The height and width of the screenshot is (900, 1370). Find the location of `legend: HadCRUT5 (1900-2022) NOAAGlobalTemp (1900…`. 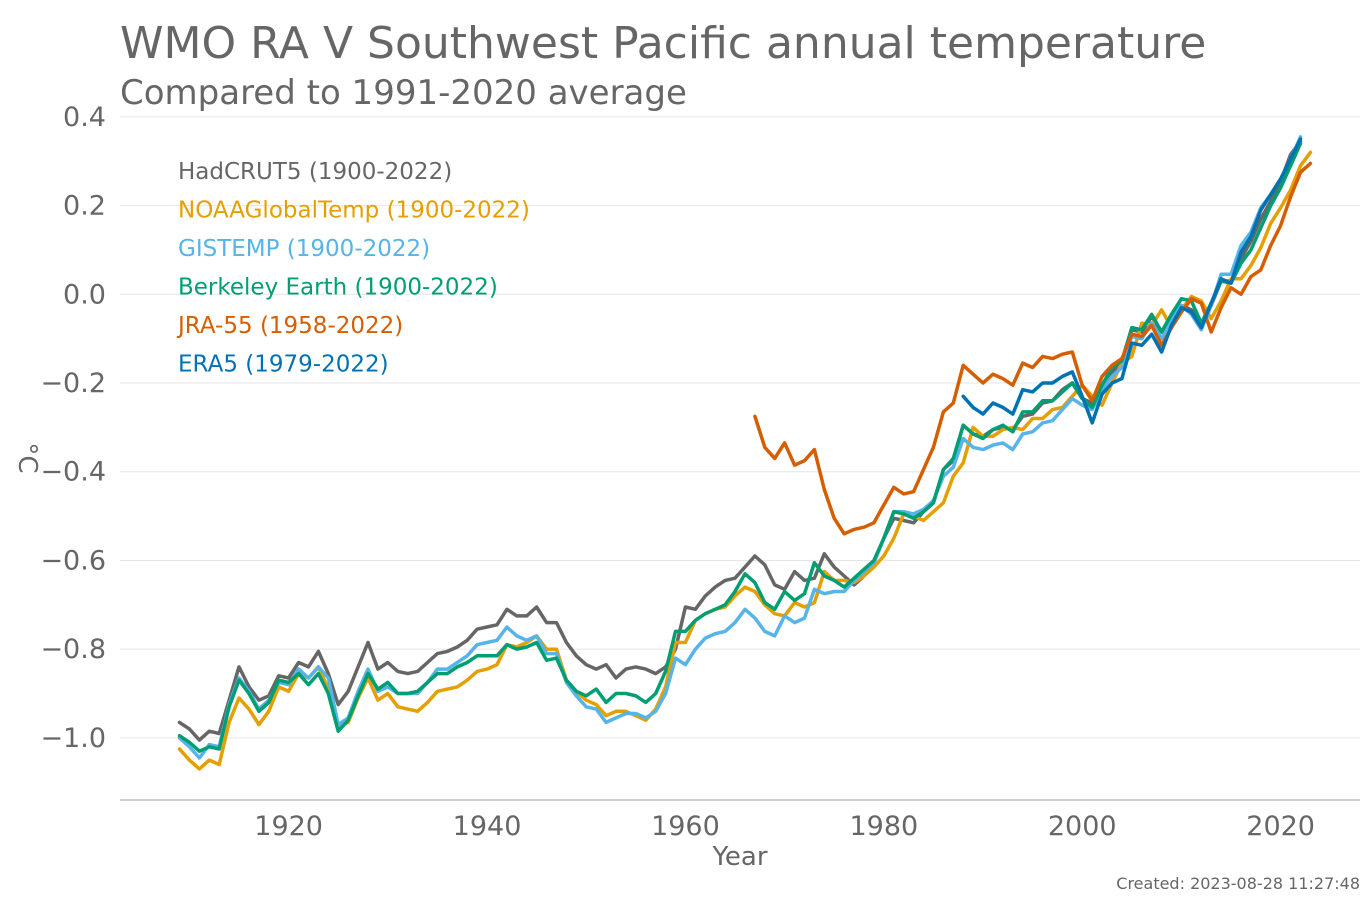

legend: HadCRUT5 (1900-2022) NOAAGlobalTemp (1900… is located at coordinates (353, 268).